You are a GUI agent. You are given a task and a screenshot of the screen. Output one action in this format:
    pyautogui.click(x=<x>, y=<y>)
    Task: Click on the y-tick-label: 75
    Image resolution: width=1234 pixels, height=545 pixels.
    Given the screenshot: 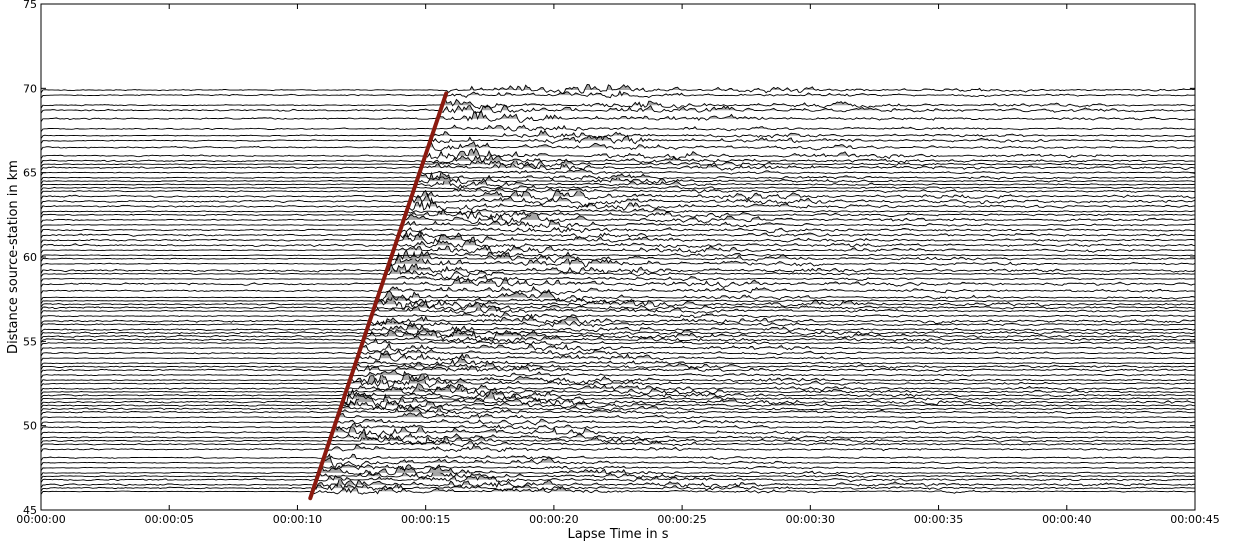 What is the action you would take?
    pyautogui.click(x=30, y=5)
    